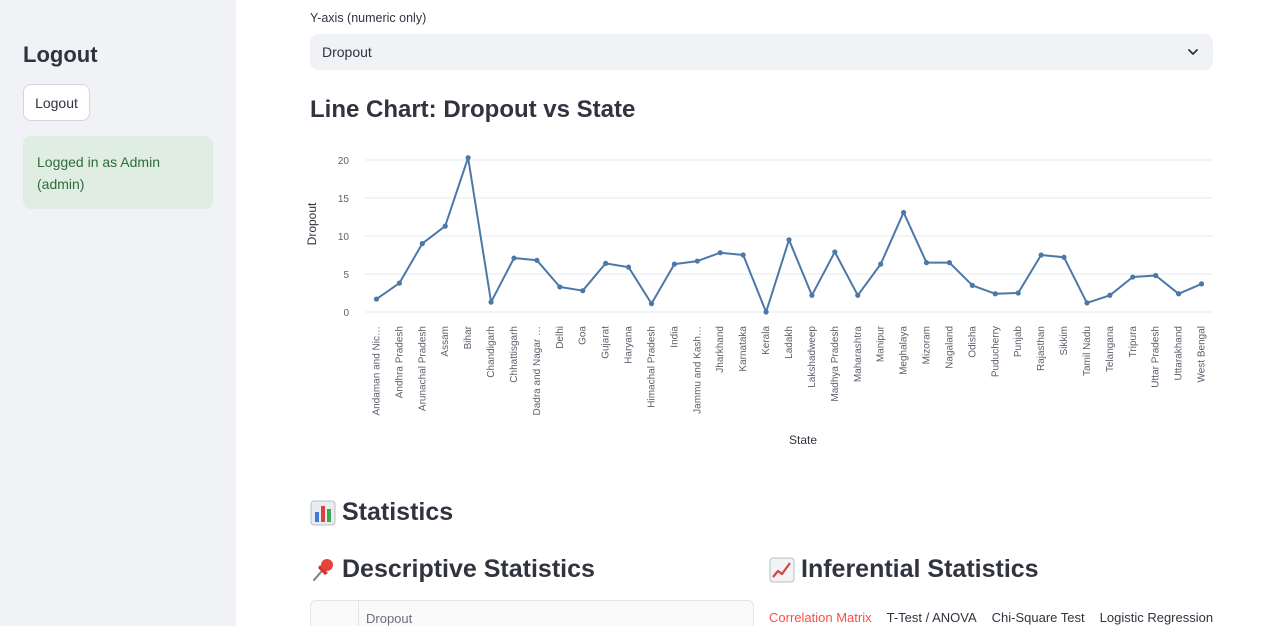  What do you see at coordinates (820, 617) in the screenshot?
I see `tab-correlation-matrix: Correlation Matrix` at bounding box center [820, 617].